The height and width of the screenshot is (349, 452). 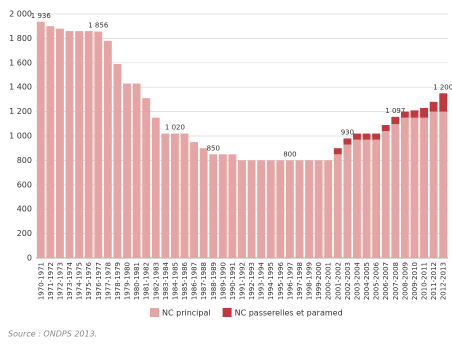 What do you see at coordinates (425, 281) in the screenshot?
I see `x-tick-label: 2010-2011` at bounding box center [425, 281].